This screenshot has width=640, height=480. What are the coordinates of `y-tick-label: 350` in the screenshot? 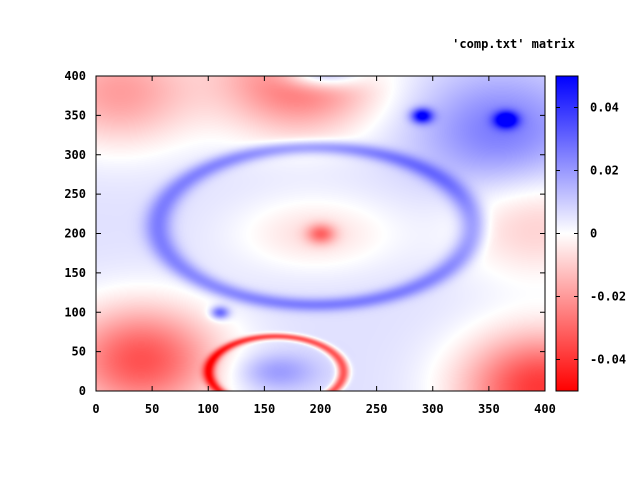 It's located at (75, 115).